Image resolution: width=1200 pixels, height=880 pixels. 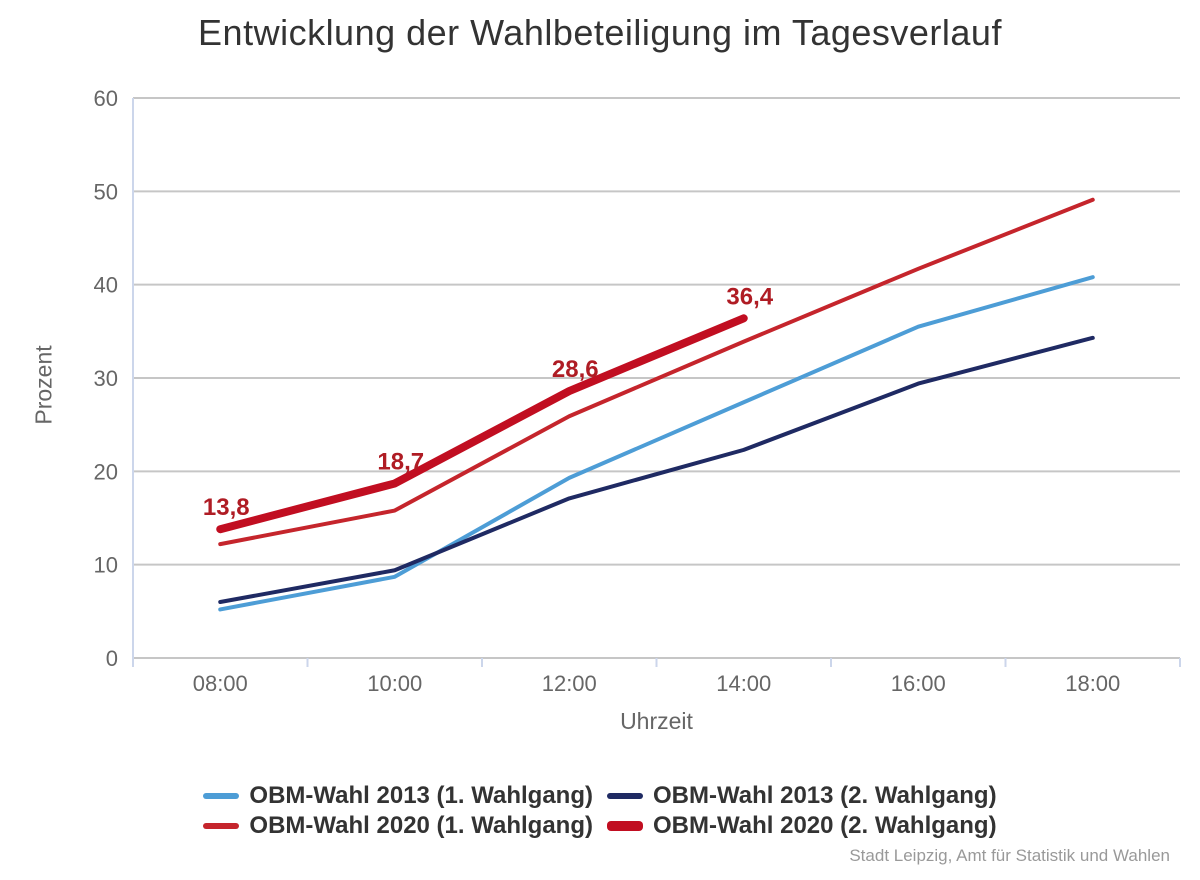 I want to click on legend-item-obm-wahl-2020-1-wahlgang: OBM-Wahl 2020 (1. Wahlgang), so click(x=398, y=826).